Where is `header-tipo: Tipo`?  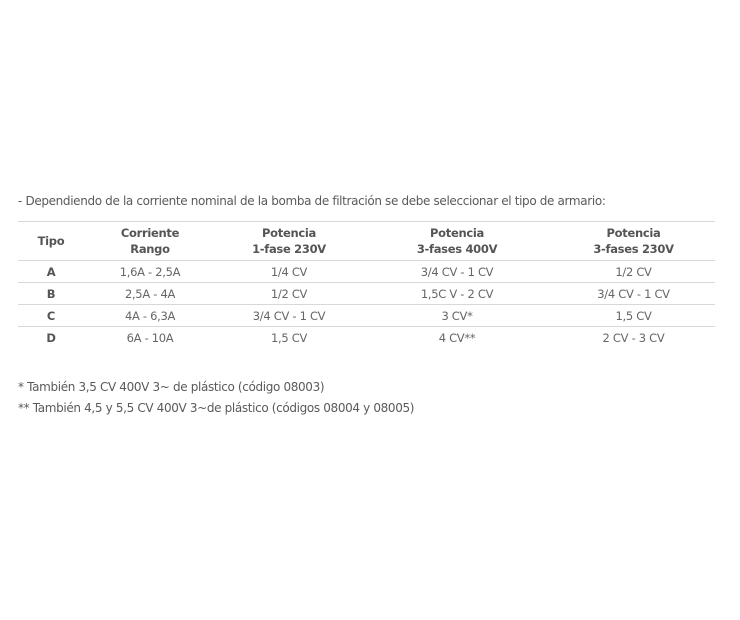
header-tipo: Tipo is located at coordinates (51, 241).